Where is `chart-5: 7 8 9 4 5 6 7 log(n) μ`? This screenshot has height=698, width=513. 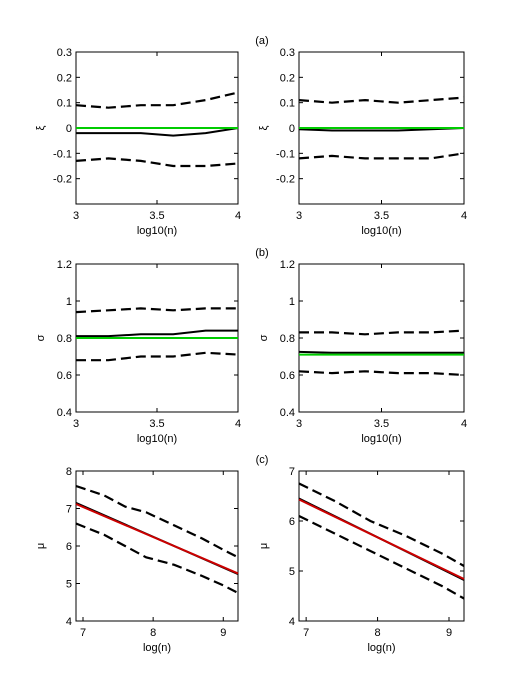 chart-5: 7 8 9 4 5 6 7 log(n) μ is located at coordinates (361, 560).